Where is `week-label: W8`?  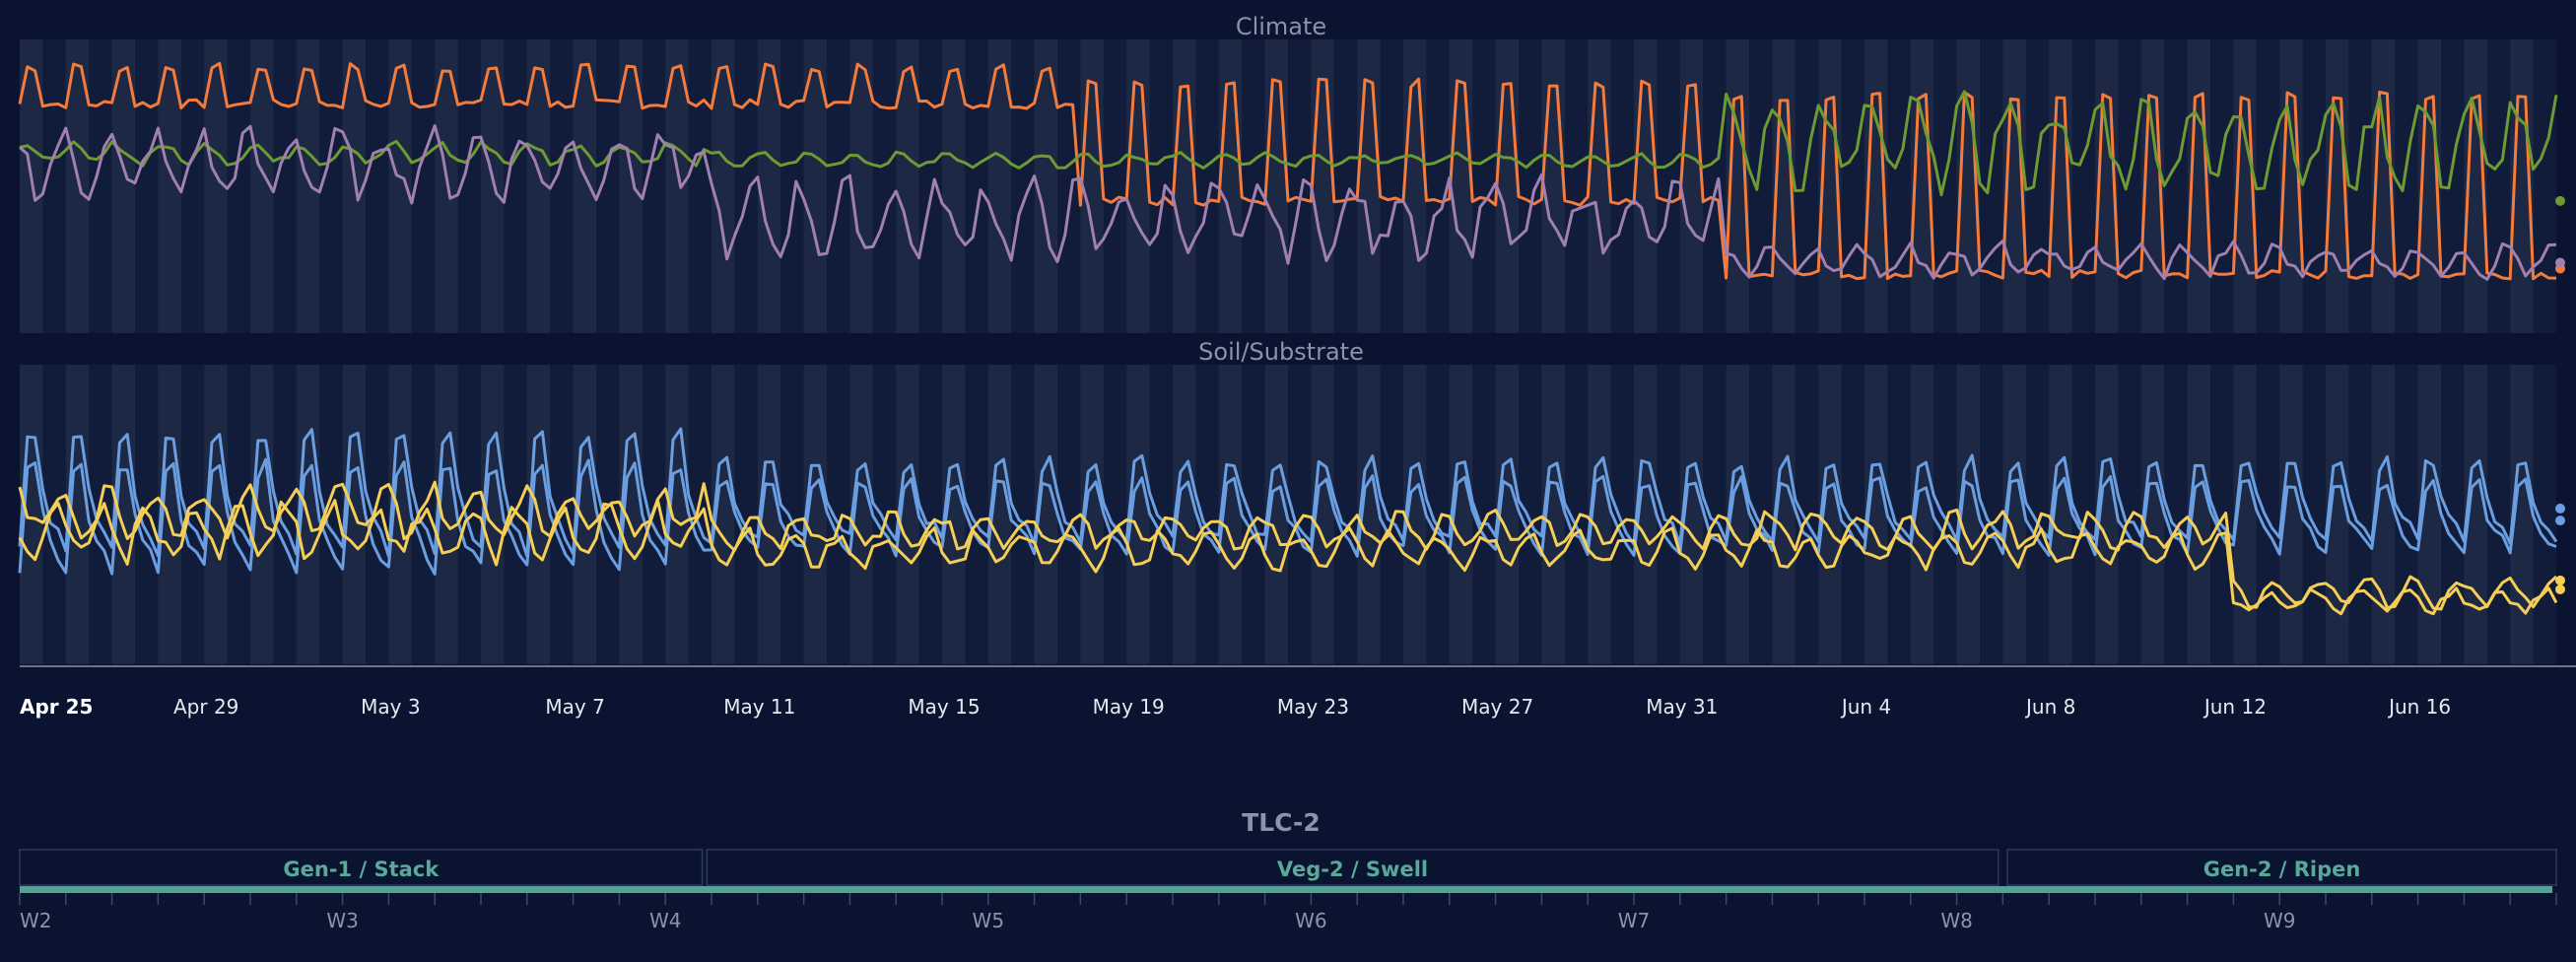
week-label: W8 is located at coordinates (1956, 920).